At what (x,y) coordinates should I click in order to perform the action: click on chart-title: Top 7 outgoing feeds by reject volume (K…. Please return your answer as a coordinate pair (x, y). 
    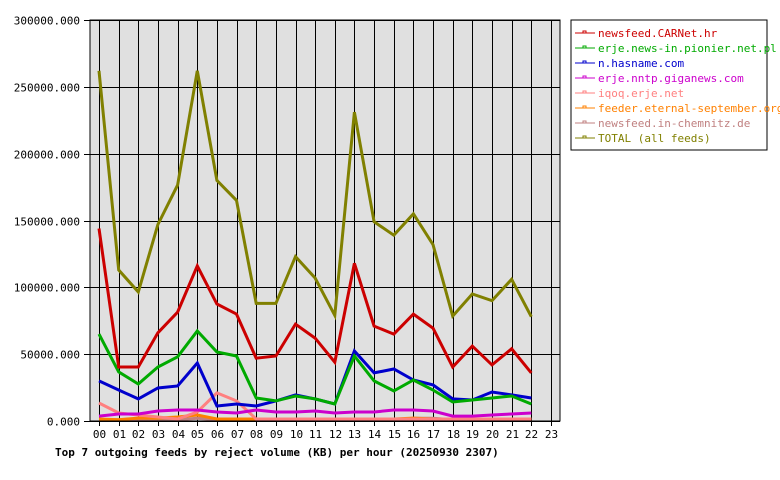
    Looking at the image, I should click on (277, 452).